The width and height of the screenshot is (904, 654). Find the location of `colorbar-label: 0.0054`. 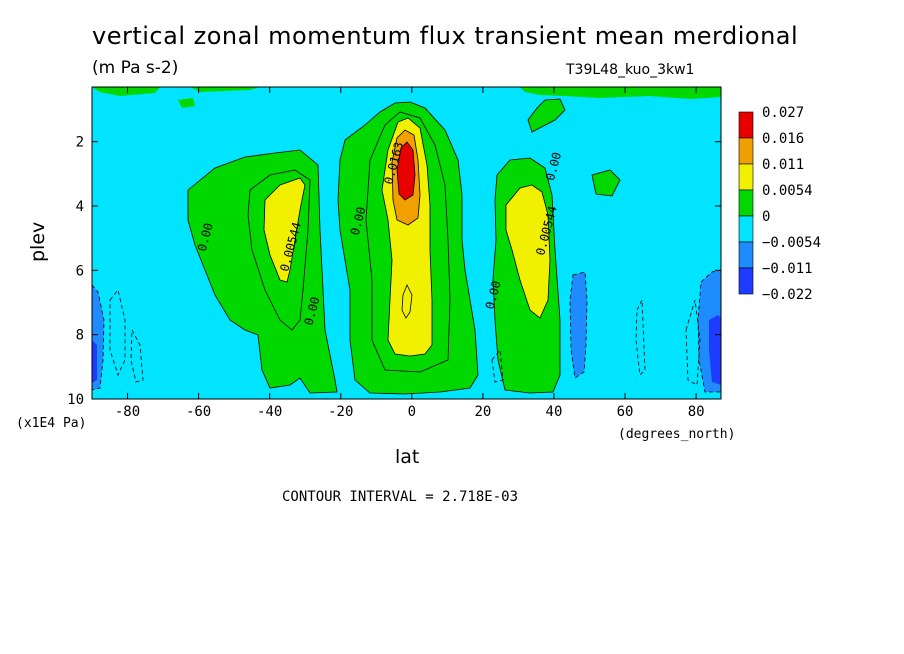

colorbar-label: 0.0054 is located at coordinates (787, 191).